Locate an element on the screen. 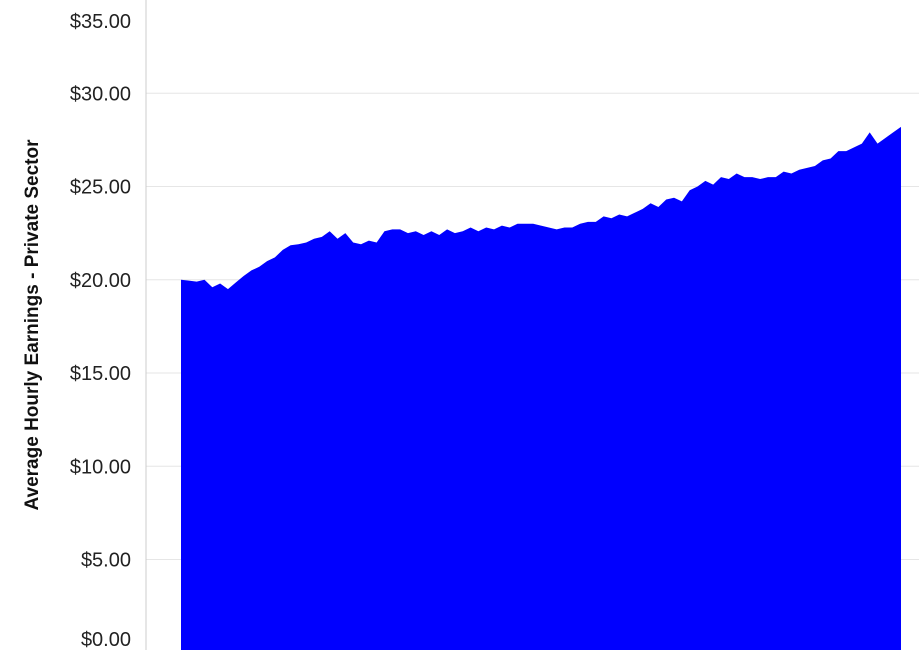 The width and height of the screenshot is (919, 650). y-tick-label: $5.00 is located at coordinates (106, 561).